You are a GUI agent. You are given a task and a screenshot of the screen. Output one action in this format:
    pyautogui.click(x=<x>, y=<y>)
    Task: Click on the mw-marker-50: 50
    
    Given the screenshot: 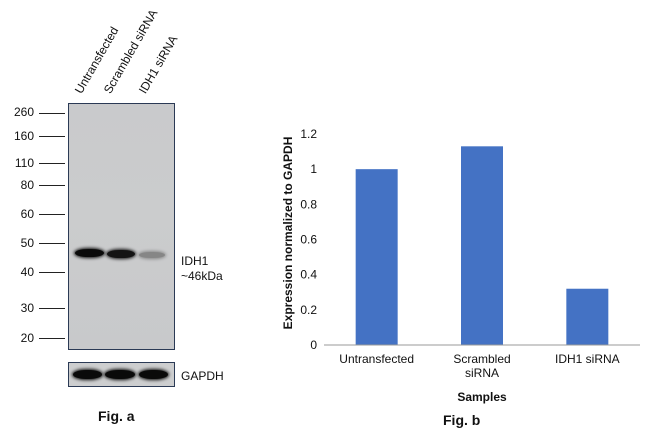 What is the action you would take?
    pyautogui.click(x=27, y=243)
    